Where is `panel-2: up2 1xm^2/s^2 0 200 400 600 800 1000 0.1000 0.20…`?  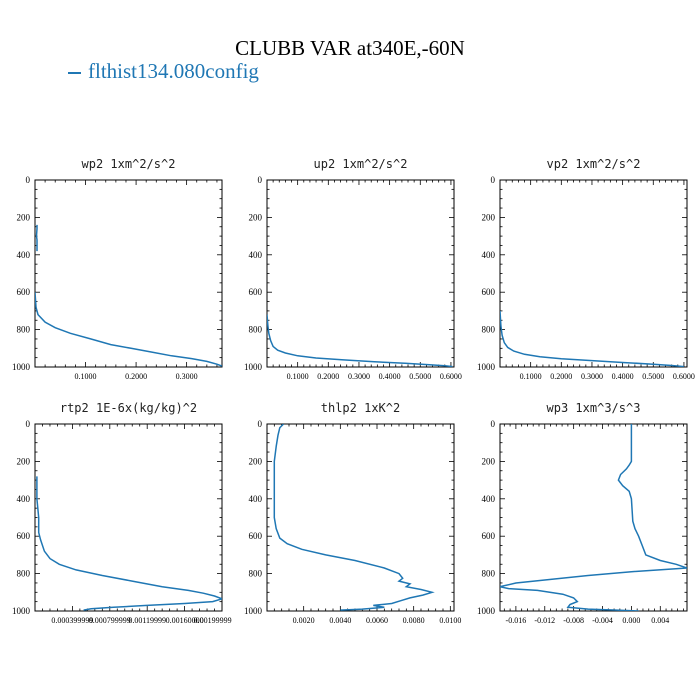
panel-2: up2 1xm^2/s^2 0 200 400 600 800 1000 0.1000 0.20… is located at coordinates (353, 269).